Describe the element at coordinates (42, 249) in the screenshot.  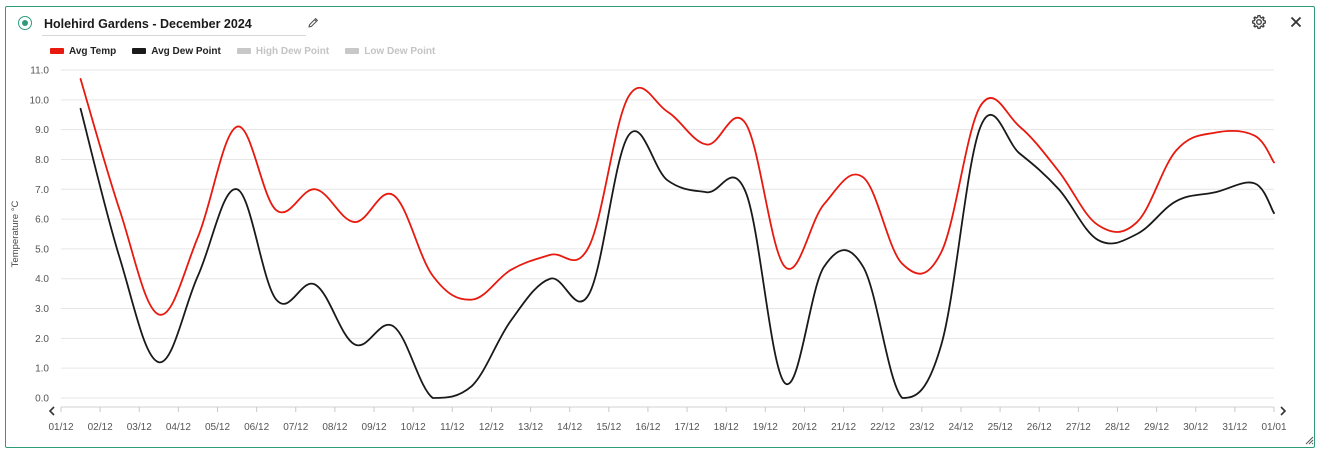
I see `y-tick-label: 5.0` at that location.